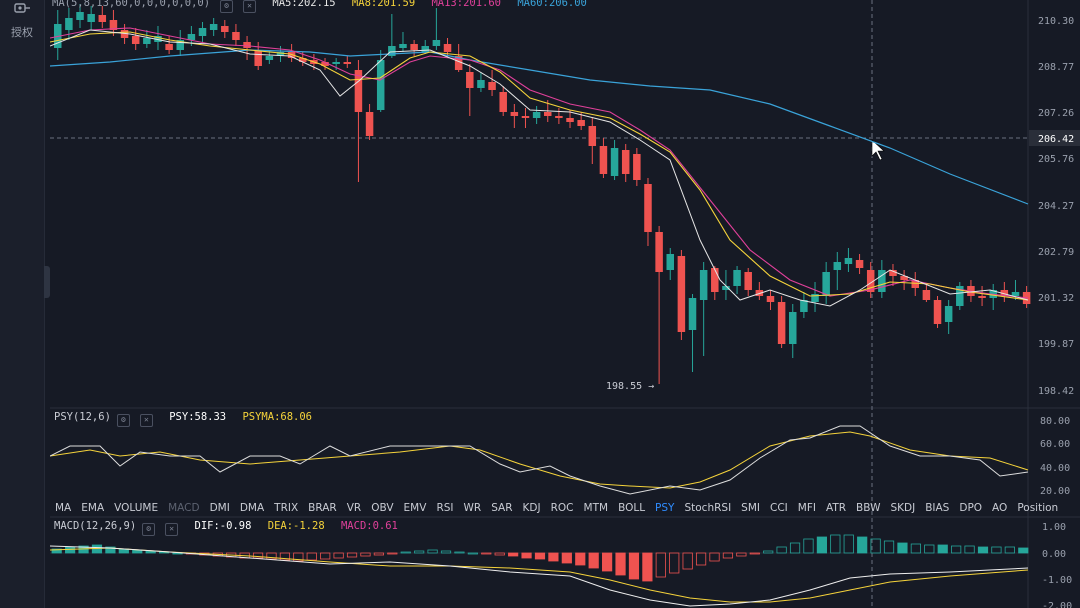 This screenshot has height=608, width=1080. Describe the element at coordinates (131, 4) in the screenshot. I see `ma-params: MA(5,8,13,60,0,0,0,0,0,0)` at that location.